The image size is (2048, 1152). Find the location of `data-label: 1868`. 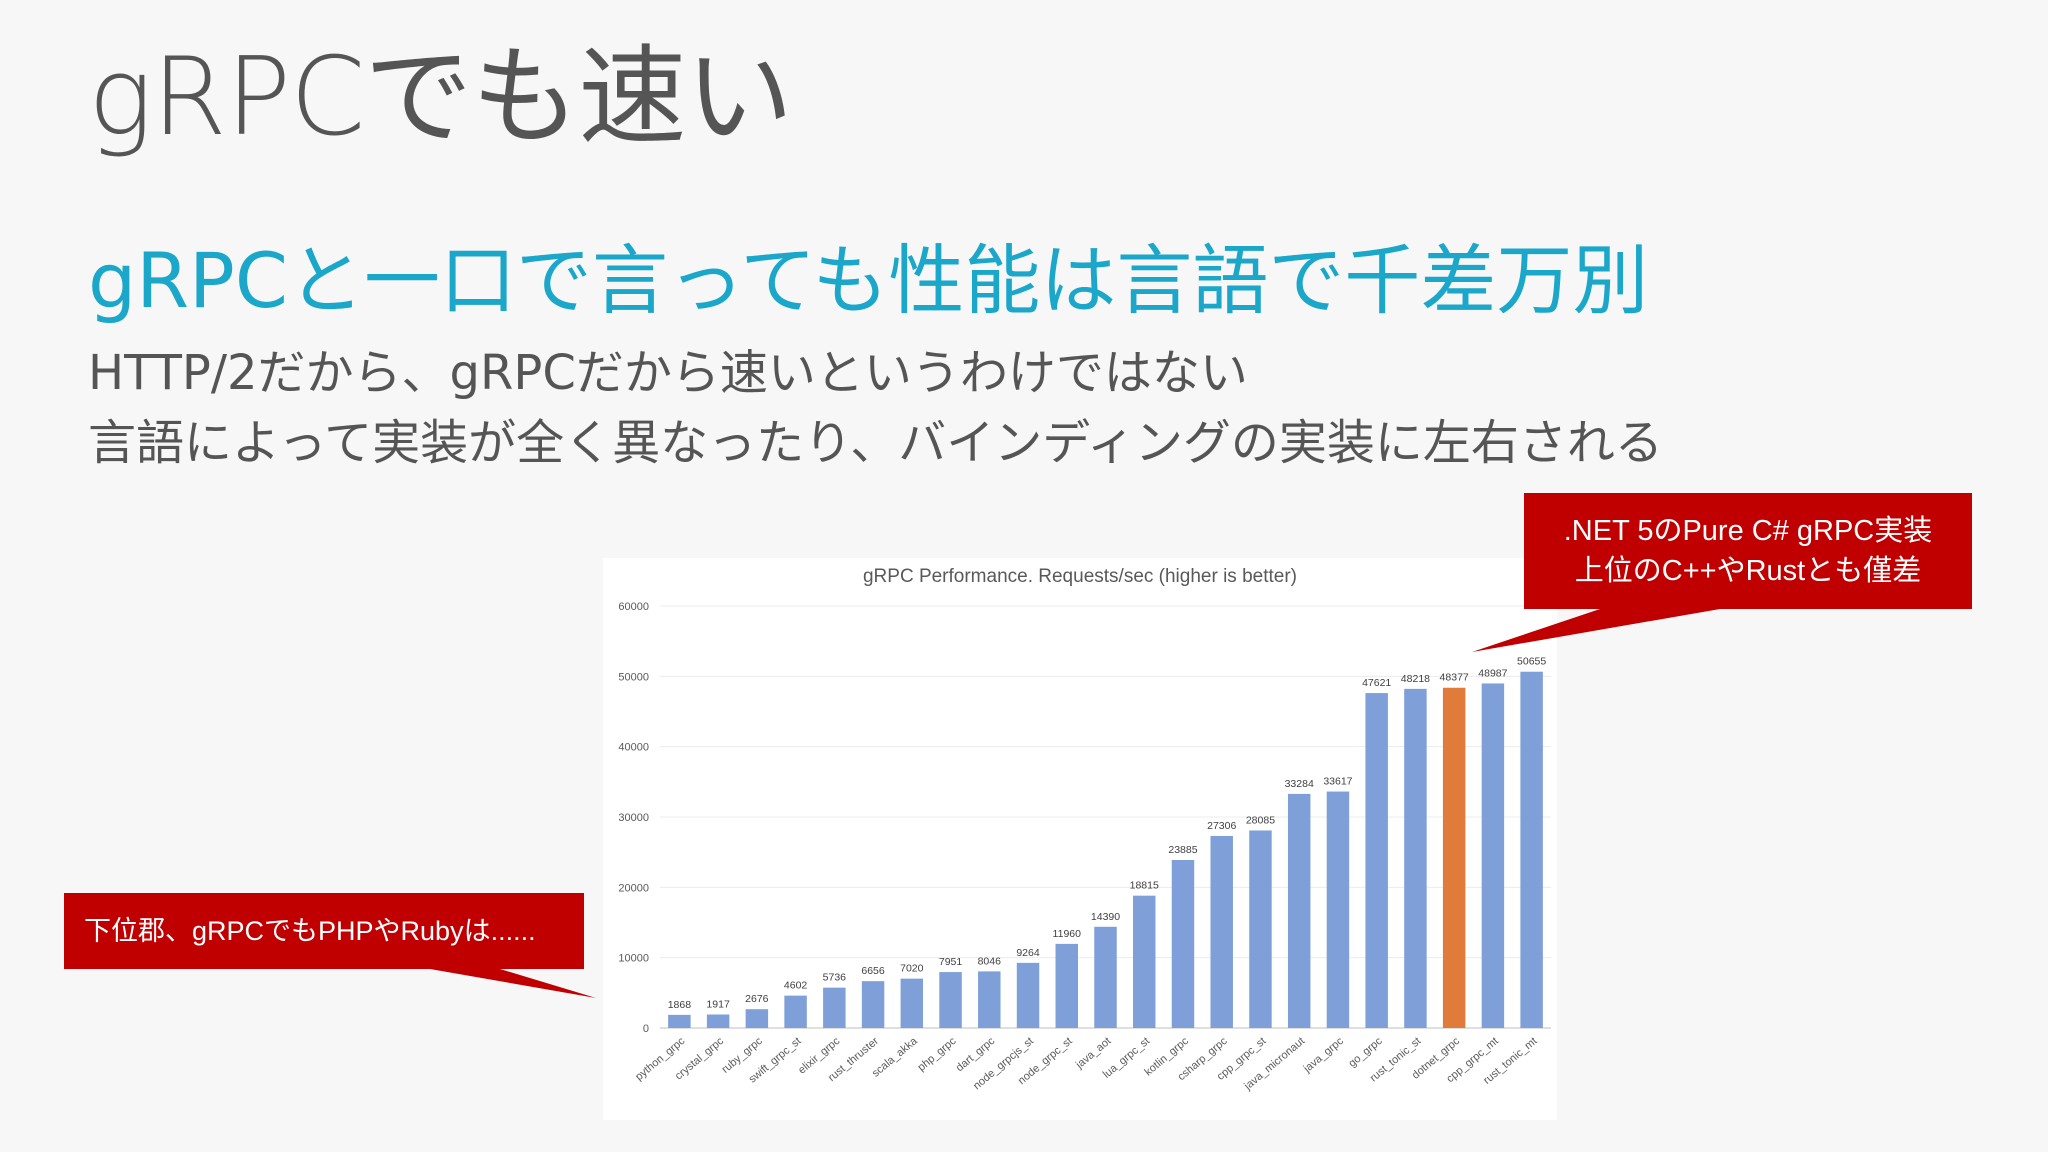

data-label: 1868 is located at coordinates (680, 1005).